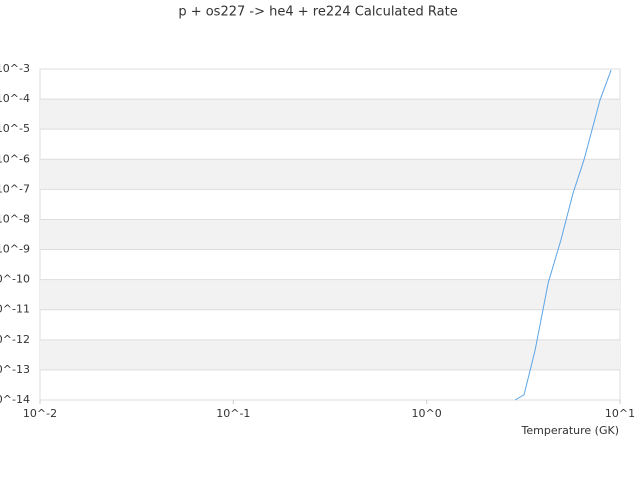 This screenshot has height=484, width=640. Describe the element at coordinates (233, 413) in the screenshot. I see `x-tick-label: 10^-1` at that location.